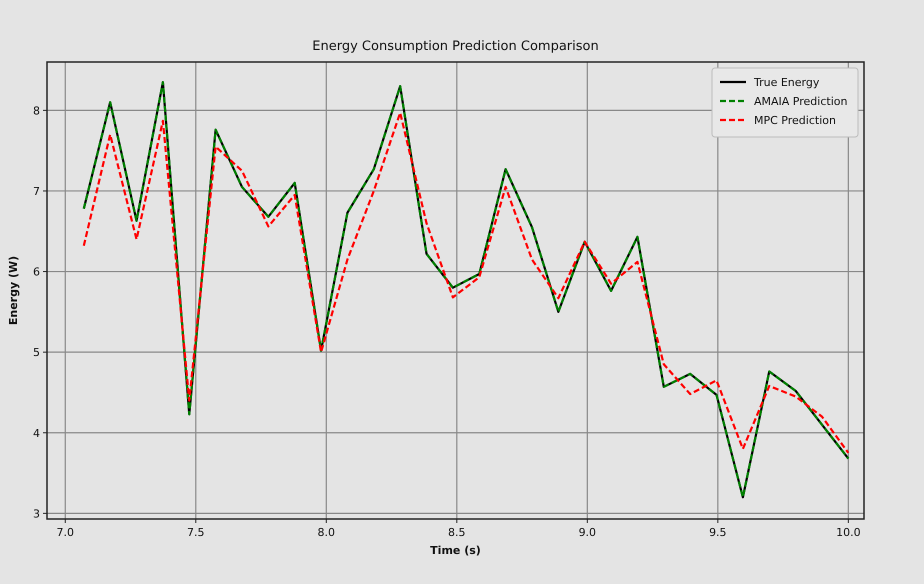 The image size is (924, 584). What do you see at coordinates (36, 272) in the screenshot?
I see `y-tick-label: 6` at bounding box center [36, 272].